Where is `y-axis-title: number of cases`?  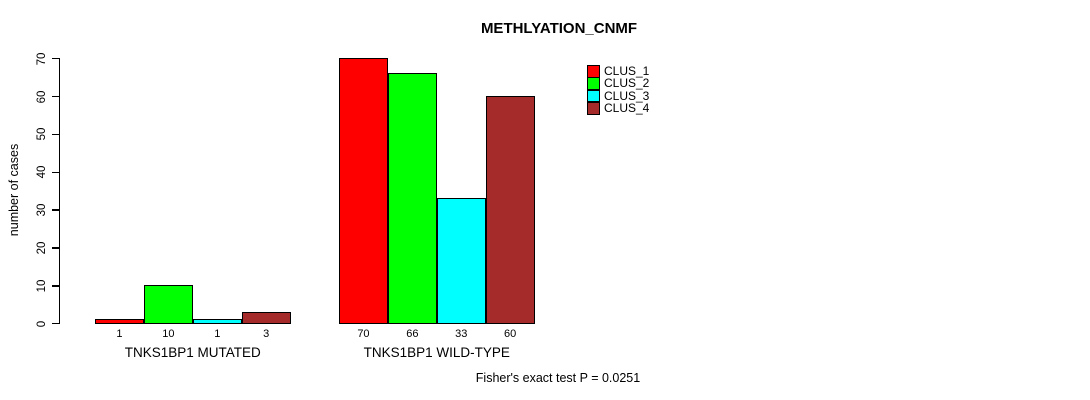
y-axis-title: number of cases is located at coordinates (14, 190).